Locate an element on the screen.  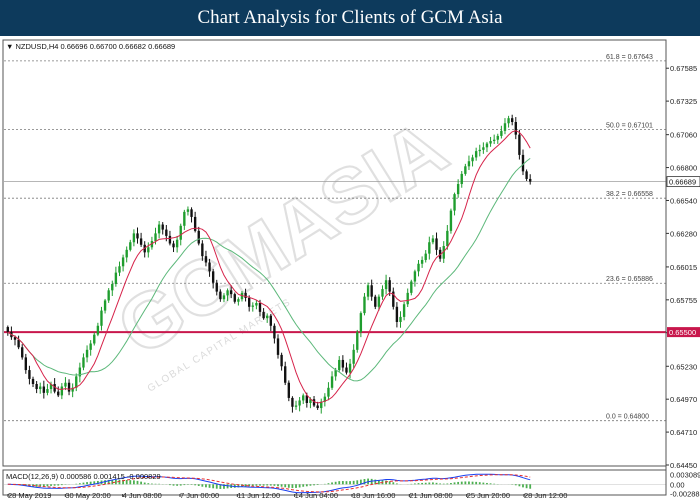
chart-banner-title: Chart Analysis for Clients of GCM Asia is located at coordinates (350, 18).